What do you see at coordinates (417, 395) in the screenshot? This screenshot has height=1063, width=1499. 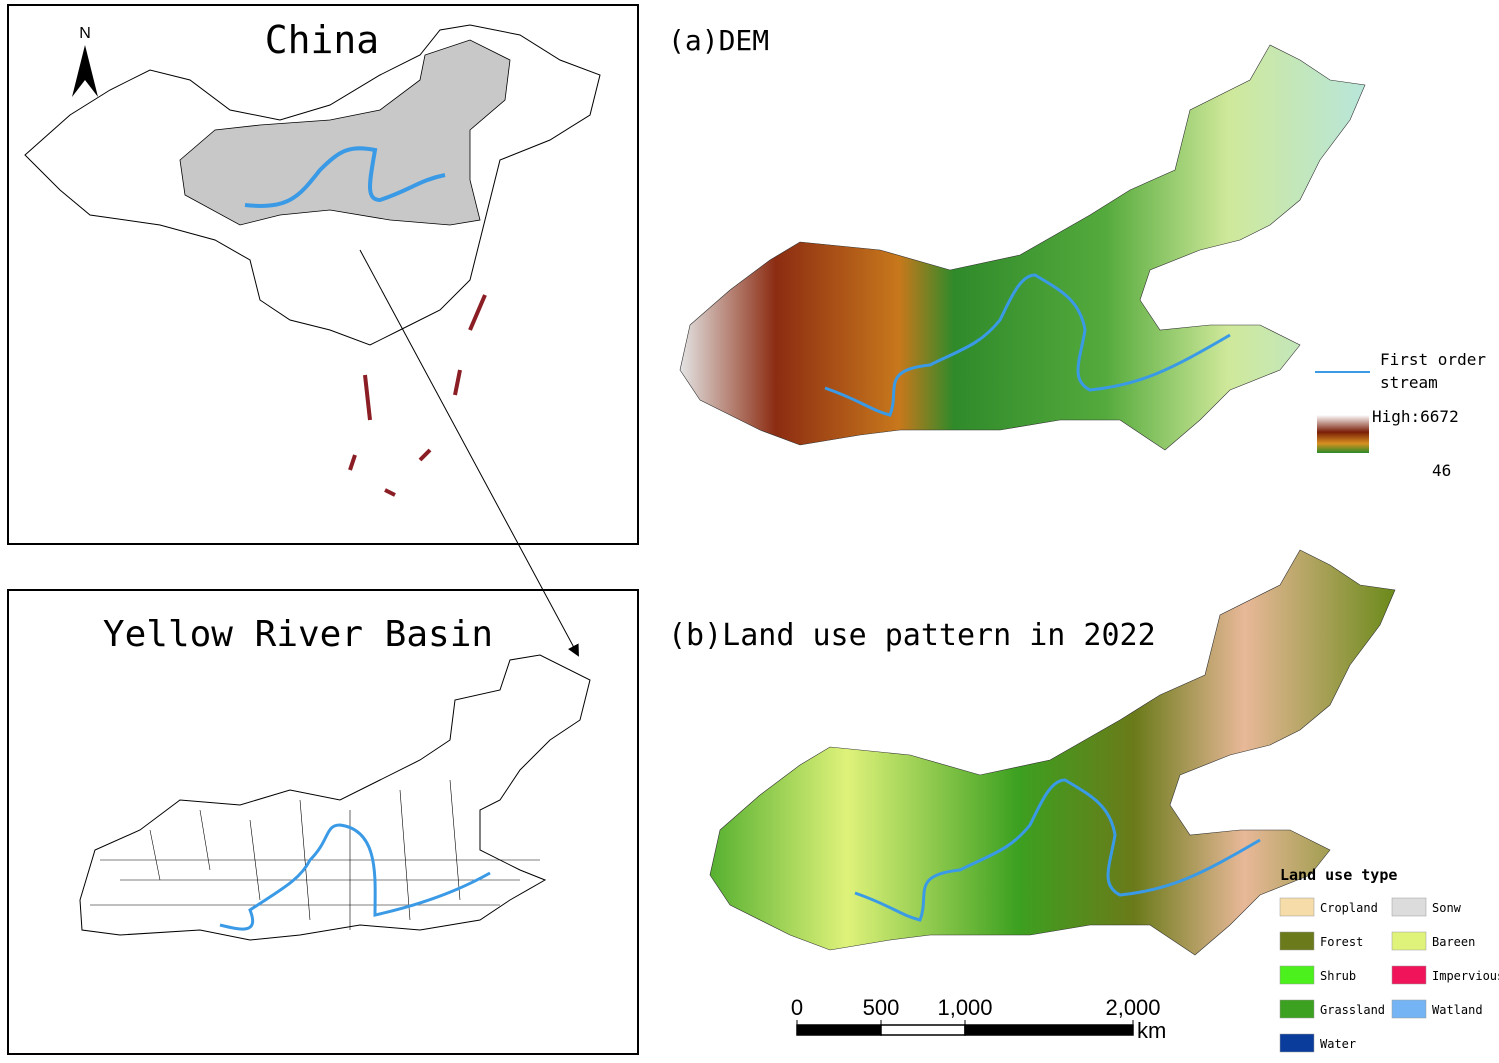 I see `nine-dash-line` at bounding box center [417, 395].